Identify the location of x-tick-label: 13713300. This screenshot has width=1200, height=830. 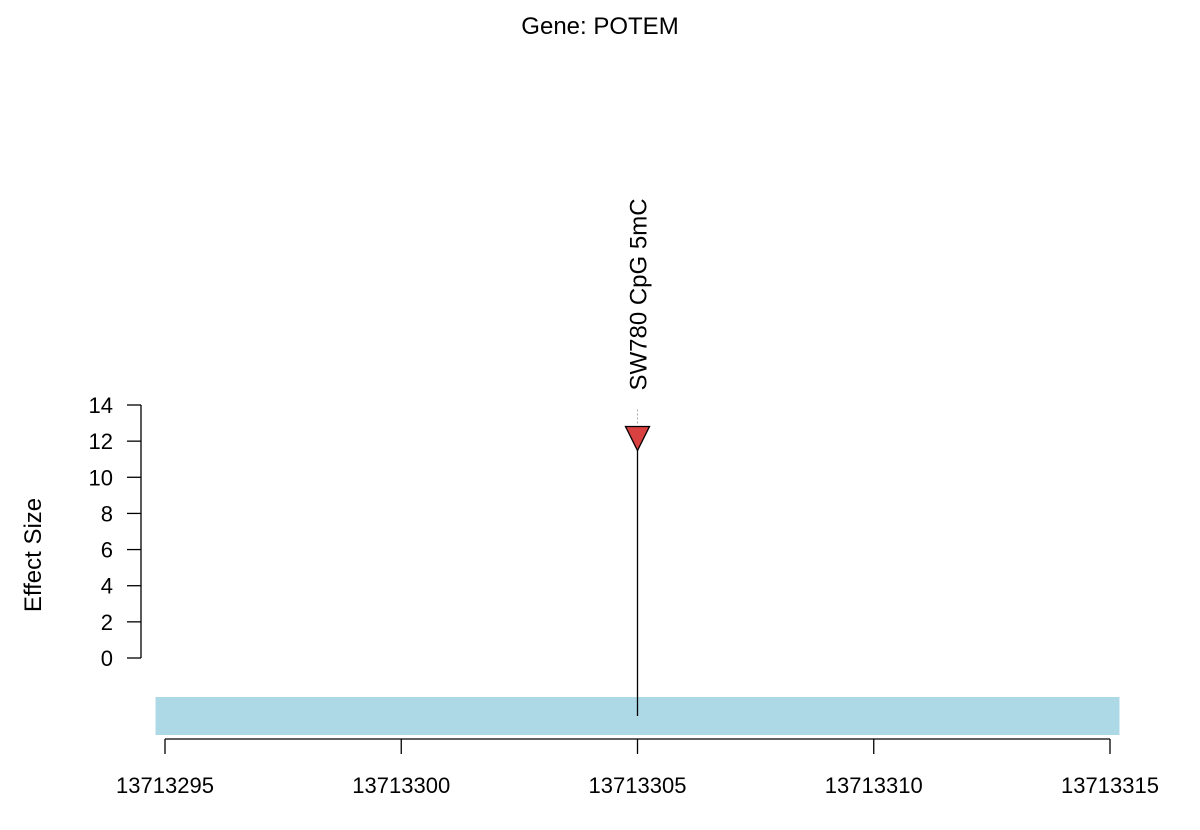
(401, 785).